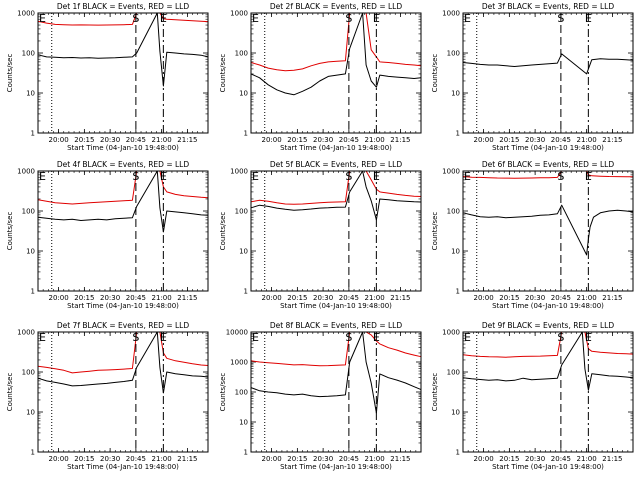 The width and height of the screenshot is (640, 480). What do you see at coordinates (123, 325) in the screenshot?
I see `panel-title: Det 7f BLACK = Events, RED = LLD` at bounding box center [123, 325].